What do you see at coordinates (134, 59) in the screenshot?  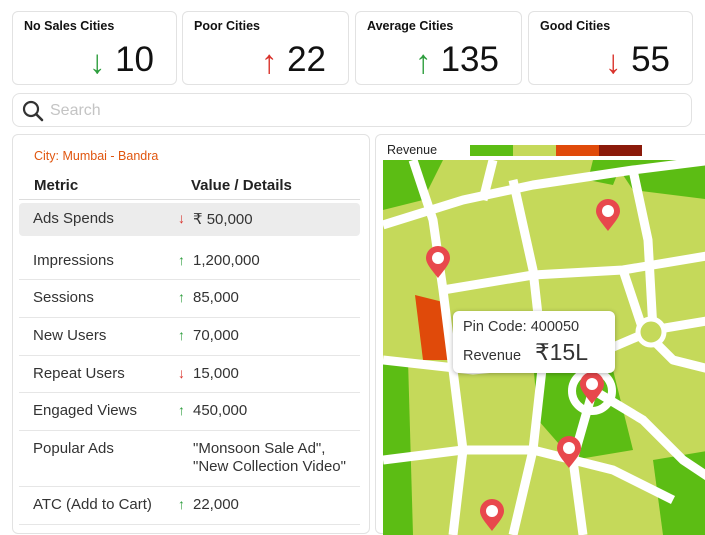 I see `kpi-value: 10` at bounding box center [134, 59].